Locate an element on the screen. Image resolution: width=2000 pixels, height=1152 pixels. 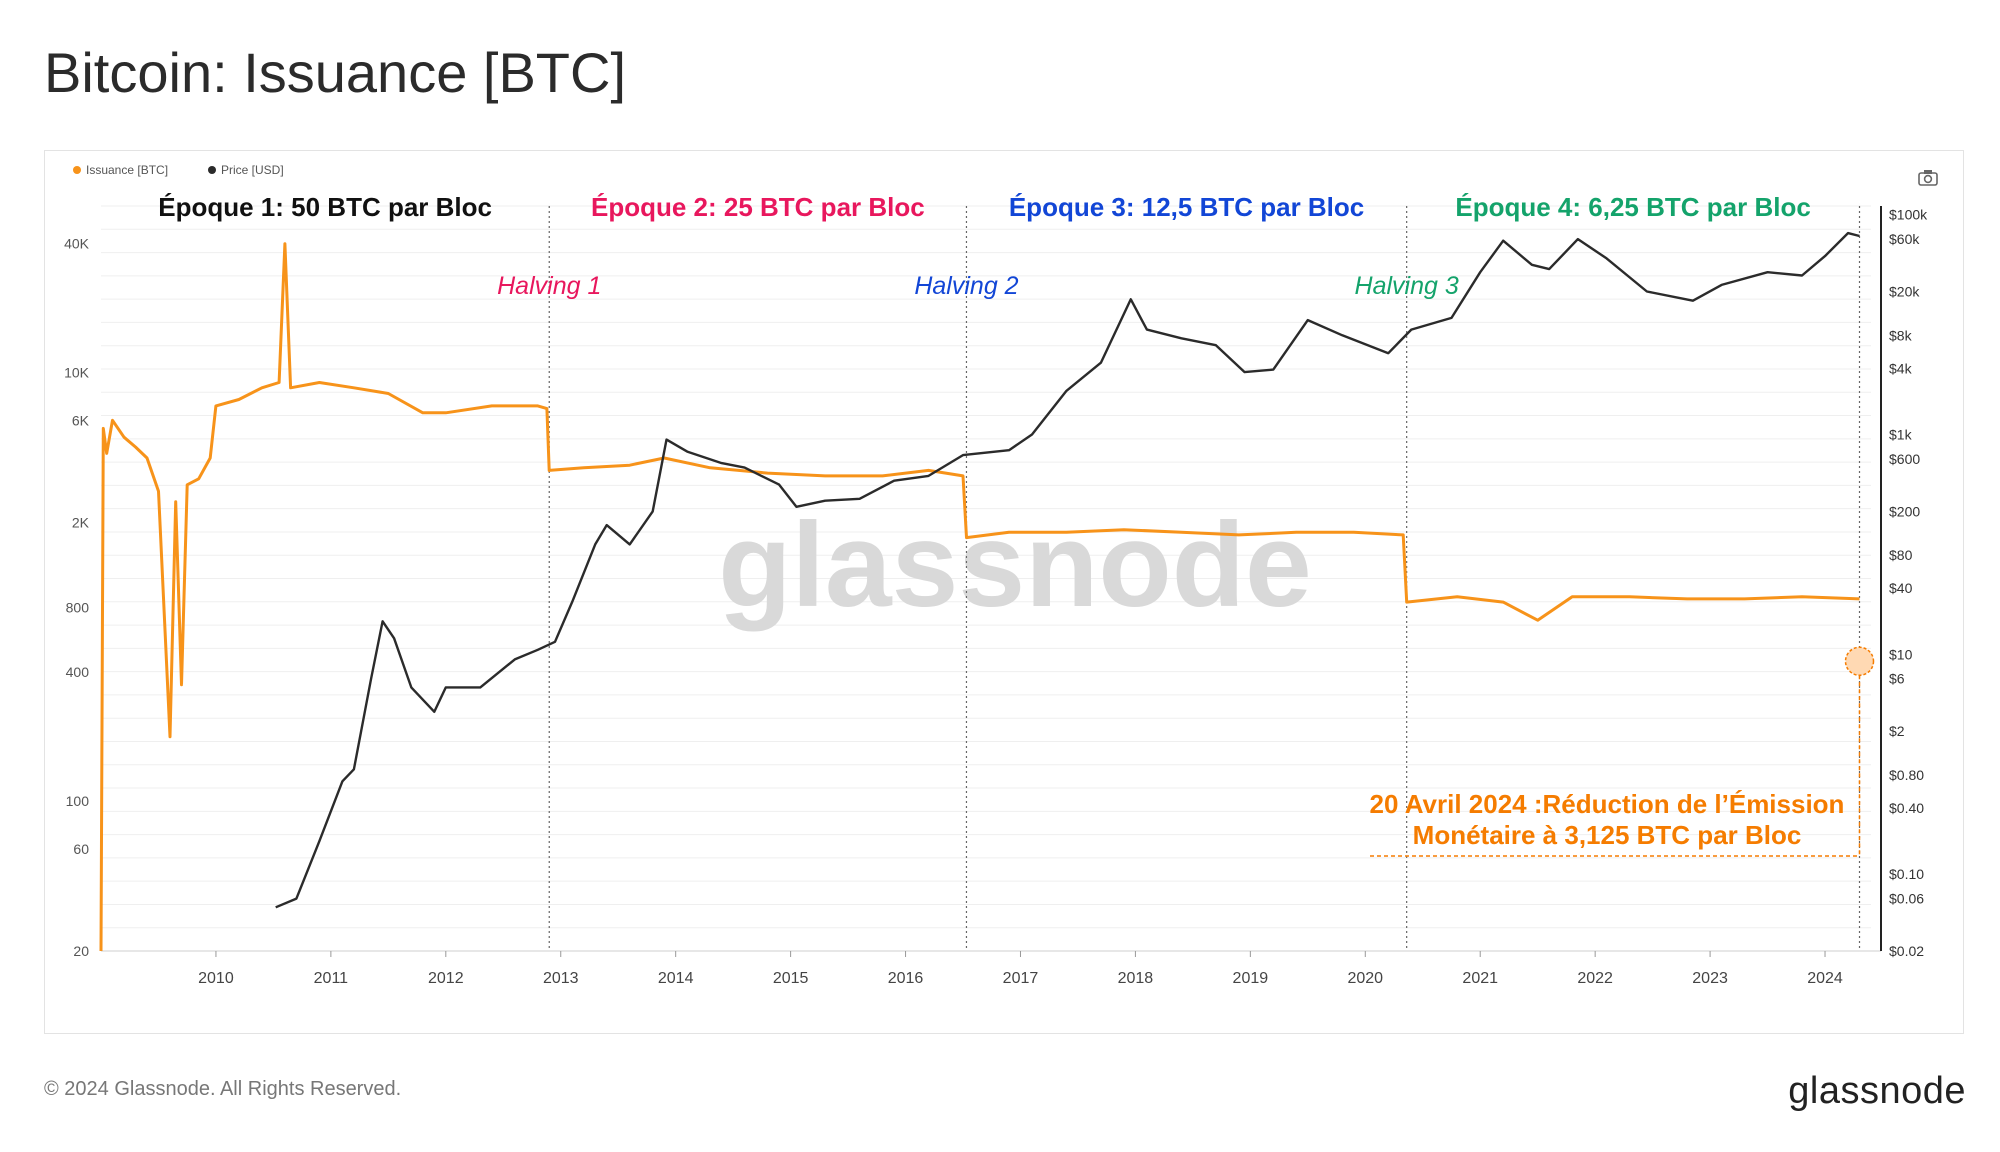
camera-icon is located at coordinates (1928, 178).